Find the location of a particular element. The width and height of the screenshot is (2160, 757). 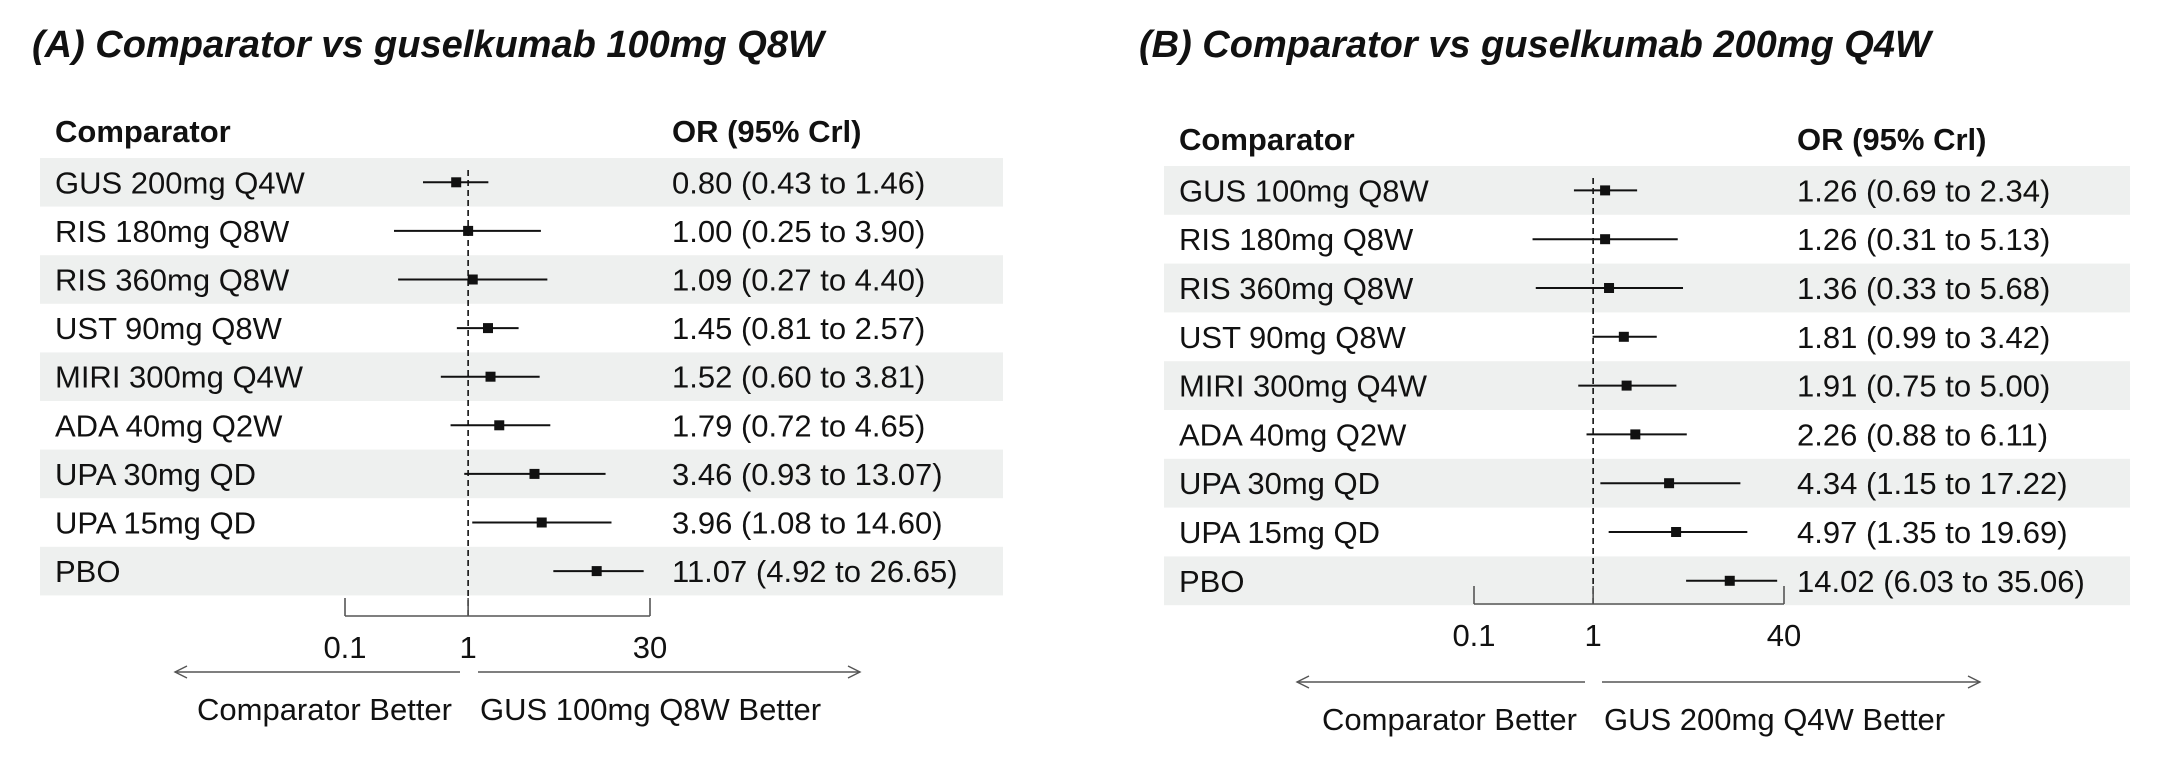

panel-title: (A) Comparator vs guselkumab 100mg Q8W is located at coordinates (428, 45).